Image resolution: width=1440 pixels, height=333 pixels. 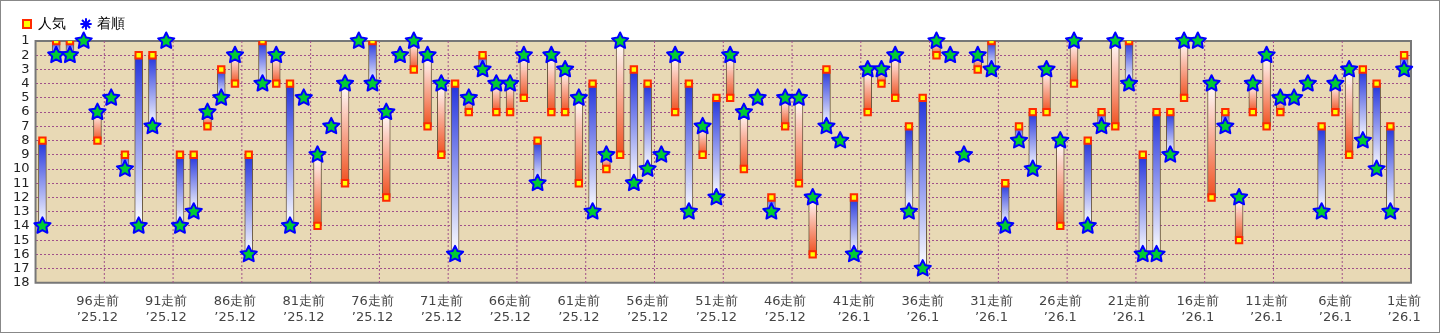 What do you see at coordinates (25, 40) in the screenshot?
I see `y-tick-label: 1` at bounding box center [25, 40].